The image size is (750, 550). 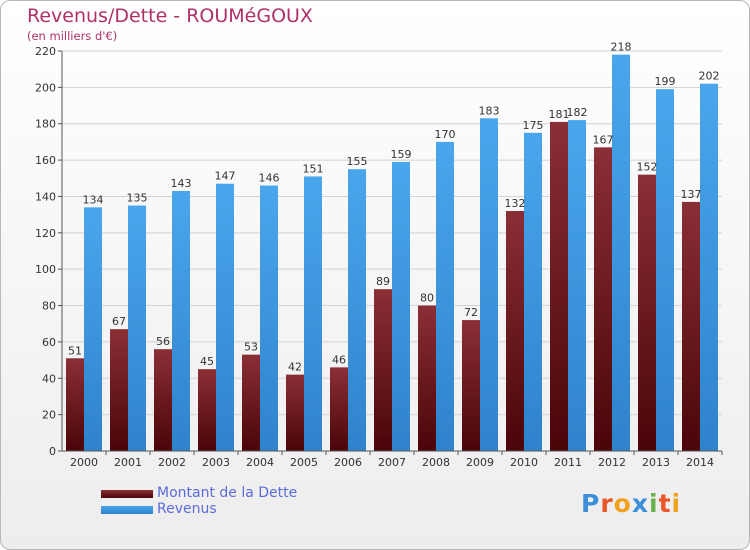 I want to click on data-label-revenus: 202, so click(x=709, y=76).